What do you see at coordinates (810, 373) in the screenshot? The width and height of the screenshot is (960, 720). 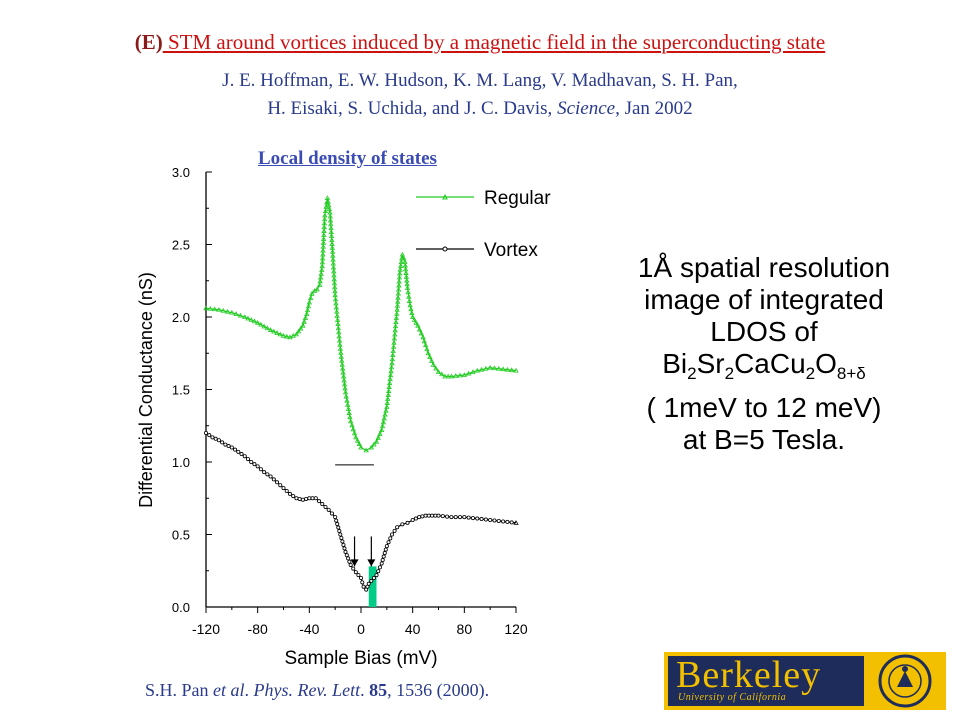 I see `formula-sub-3: 2` at bounding box center [810, 373].